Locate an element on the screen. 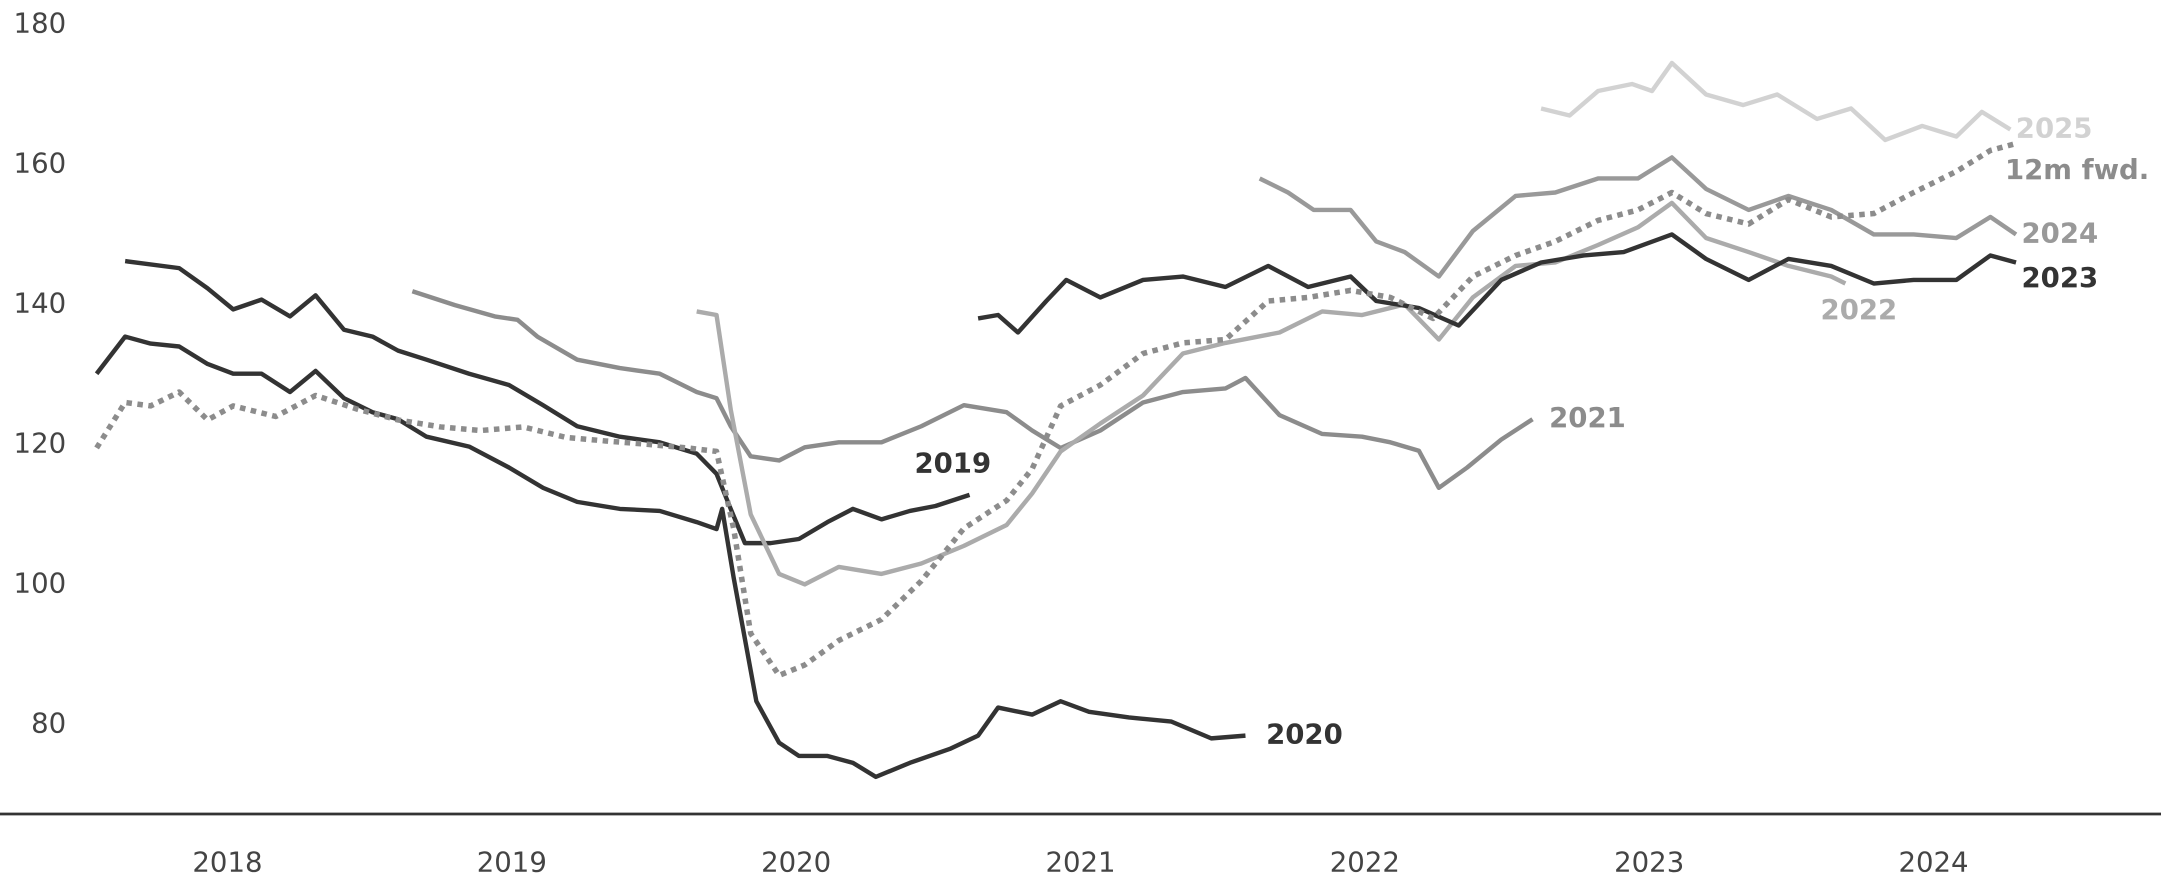 This screenshot has width=2161, height=880. series-label: 2019 is located at coordinates (952, 464).